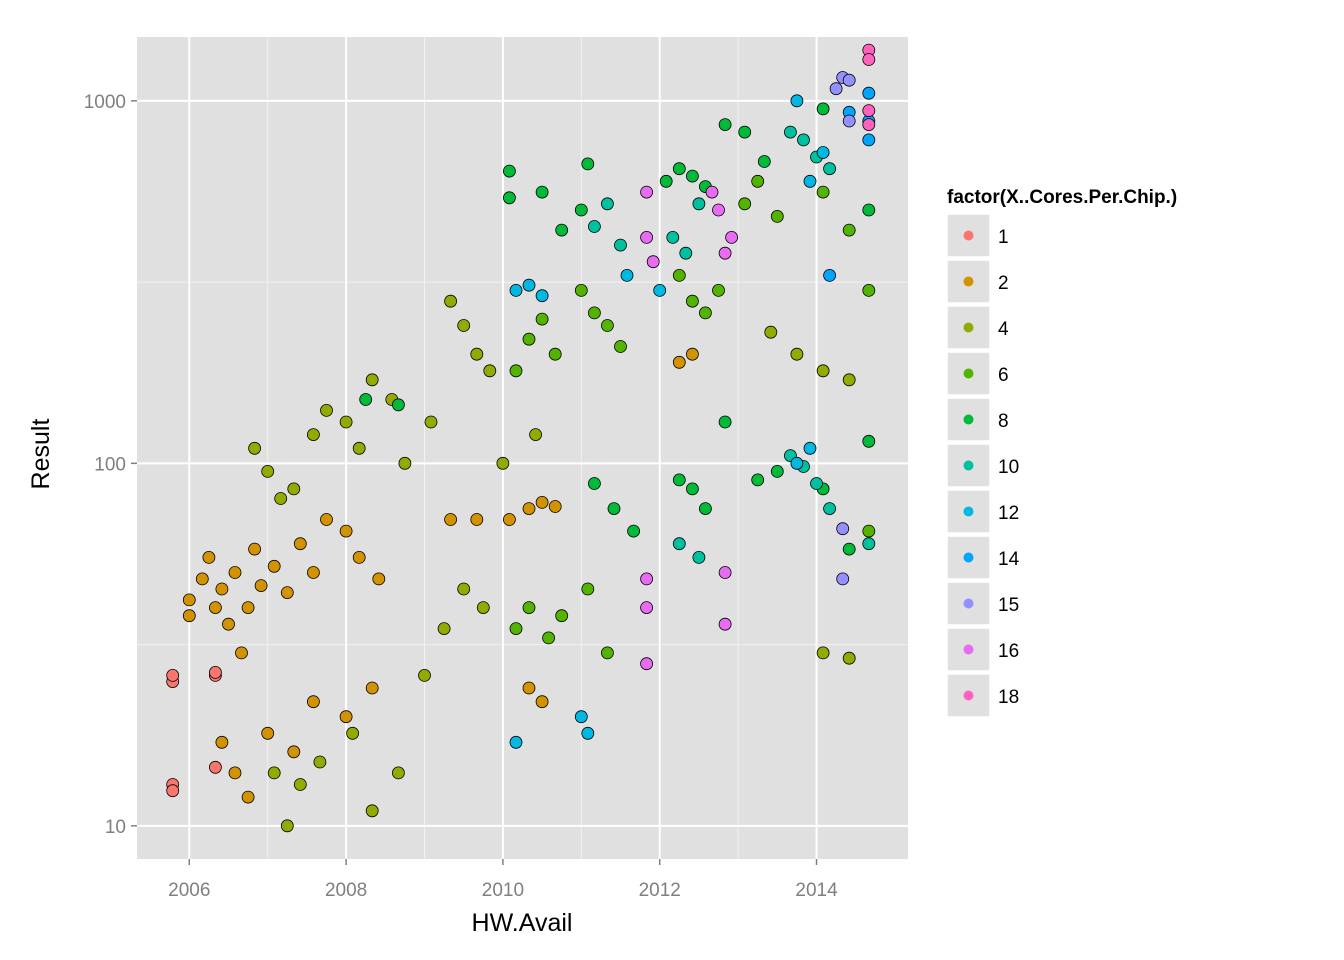  I want to click on legend-item: 18, so click(982, 695).